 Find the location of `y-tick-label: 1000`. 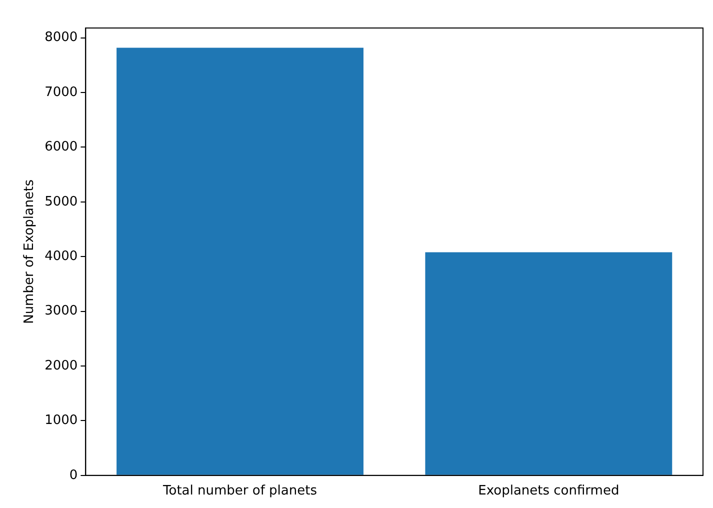

y-tick-label: 1000 is located at coordinates (61, 420).